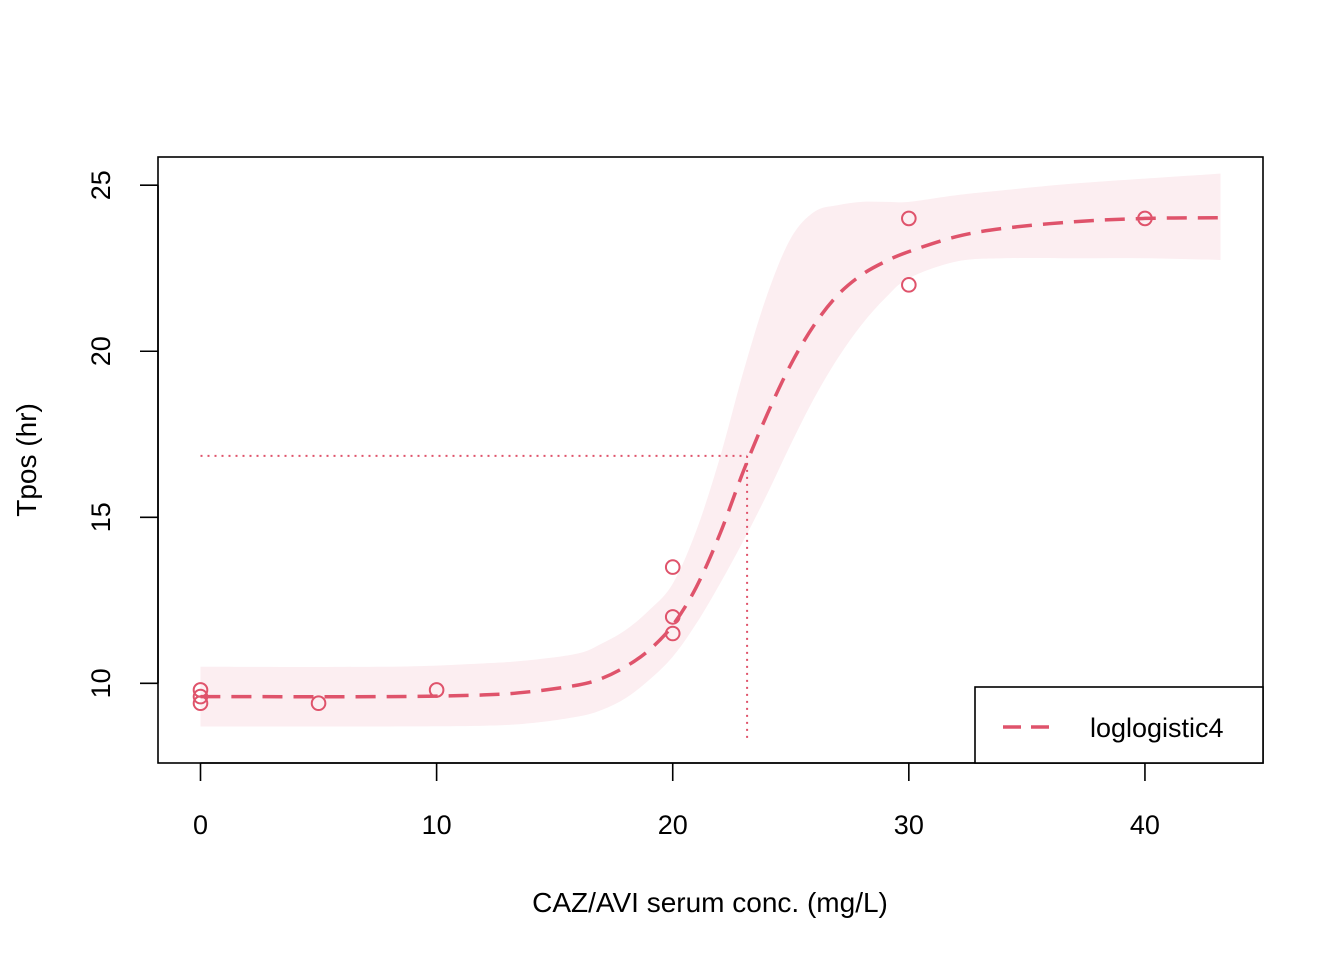  I want to click on legend-box, so click(1119, 725).